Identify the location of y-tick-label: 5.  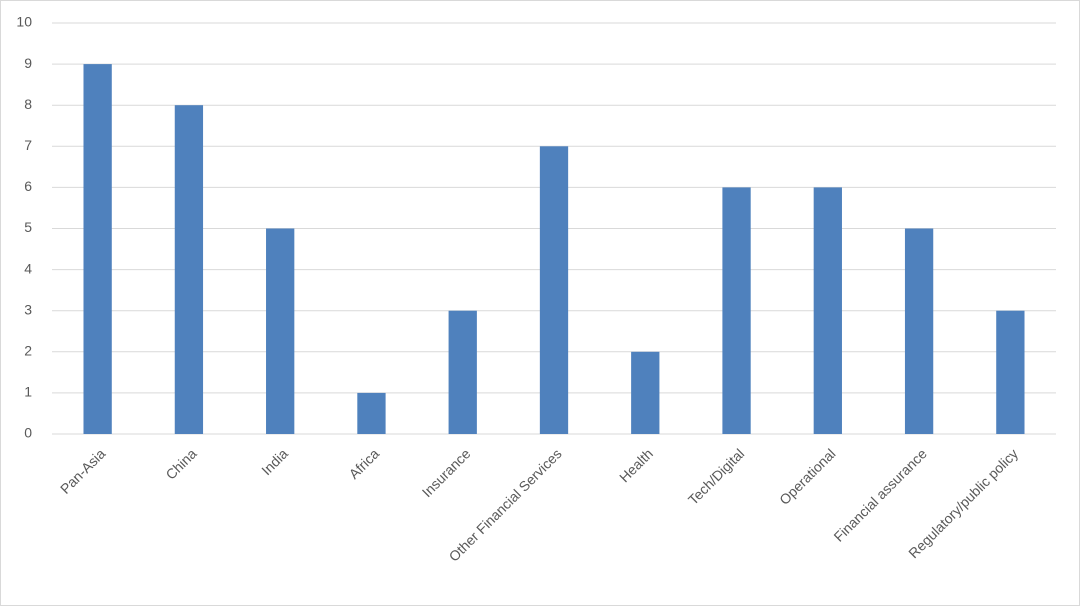
(28, 227).